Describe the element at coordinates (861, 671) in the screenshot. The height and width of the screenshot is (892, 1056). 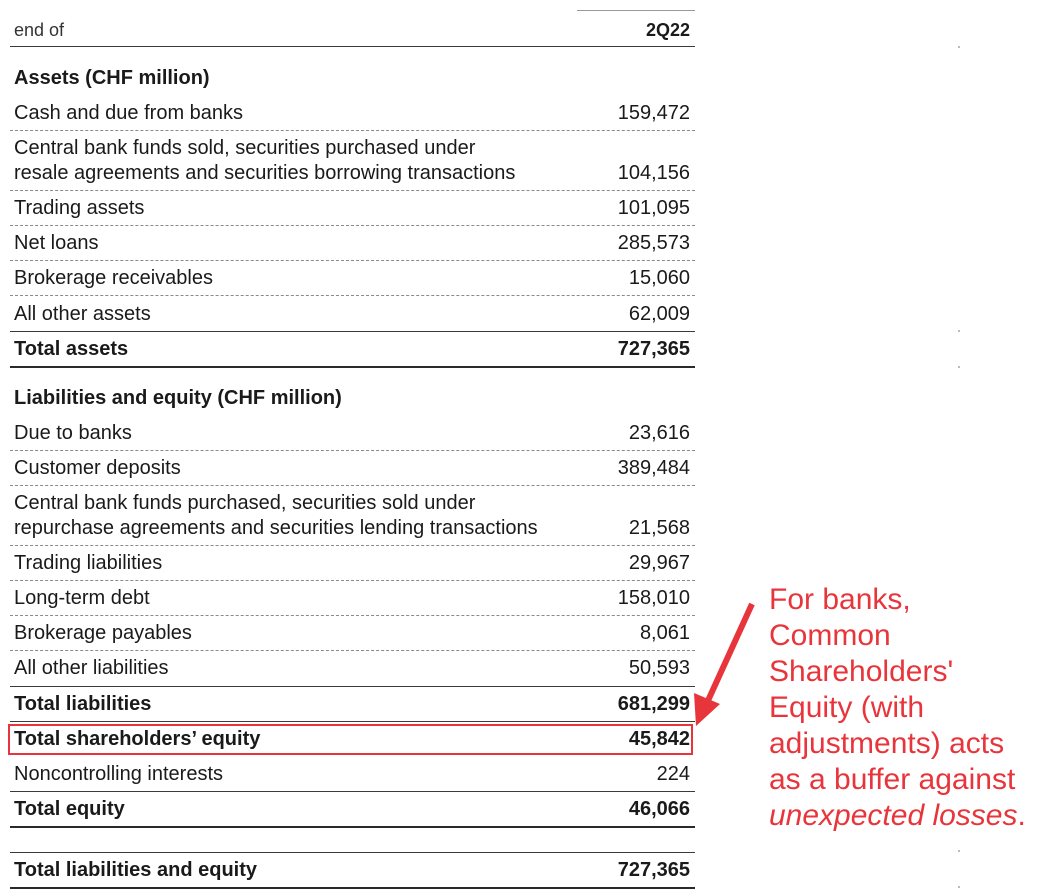
I see `annotation-line: Shareholders'` at that location.